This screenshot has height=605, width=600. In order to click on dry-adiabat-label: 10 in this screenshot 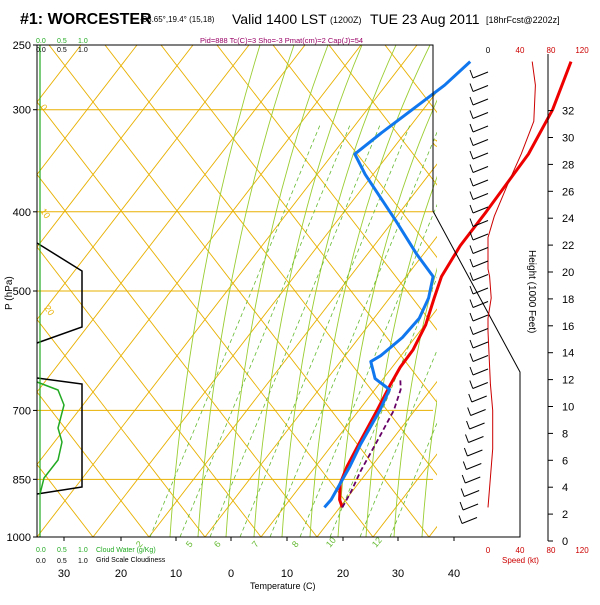, I will do `click(454, 221)`.